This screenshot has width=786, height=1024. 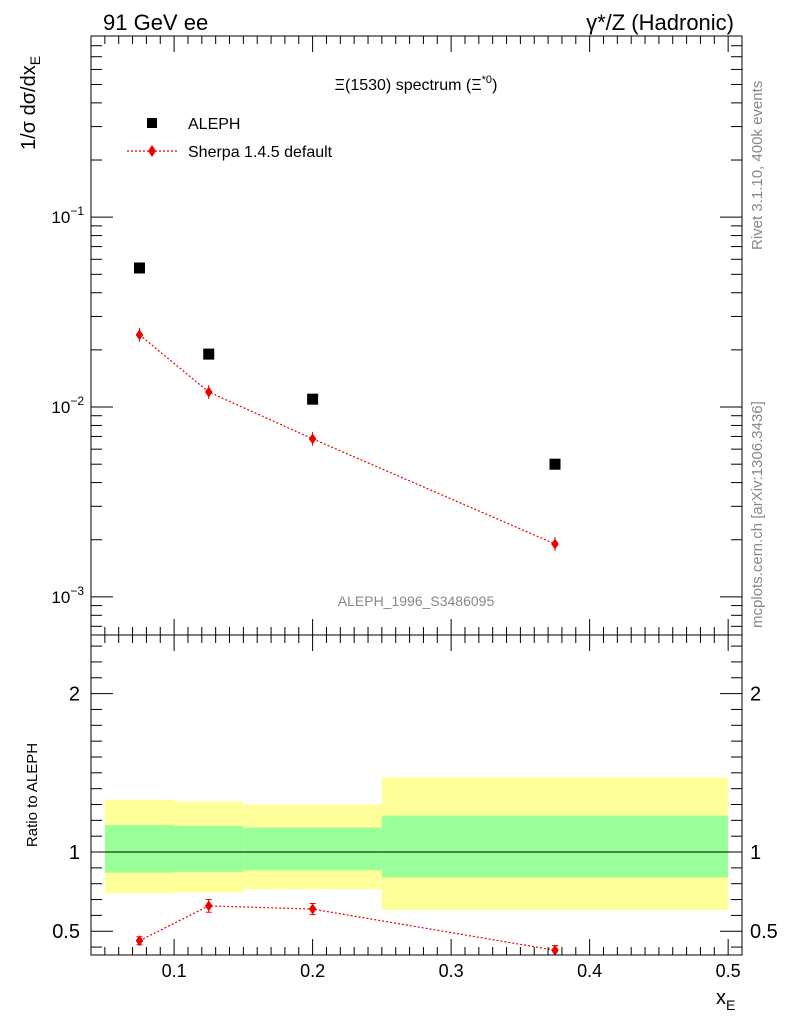 What do you see at coordinates (155, 22) in the screenshot?
I see `energy-label: 91 GeV ee` at bounding box center [155, 22].